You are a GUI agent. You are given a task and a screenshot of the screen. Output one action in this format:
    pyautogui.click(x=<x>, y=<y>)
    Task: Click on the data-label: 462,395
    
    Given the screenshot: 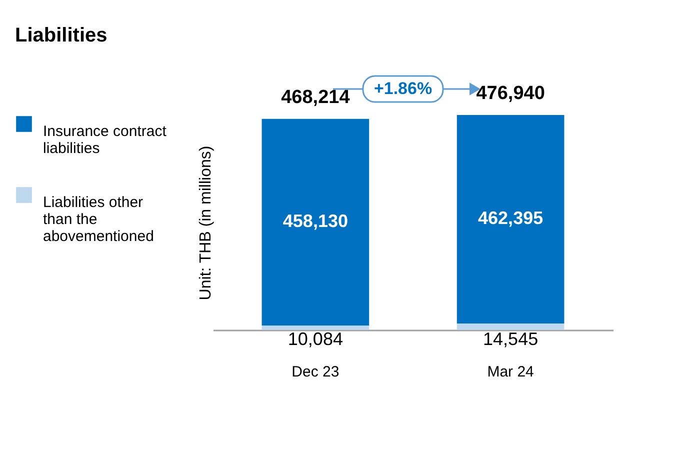 What is the action you would take?
    pyautogui.click(x=511, y=218)
    